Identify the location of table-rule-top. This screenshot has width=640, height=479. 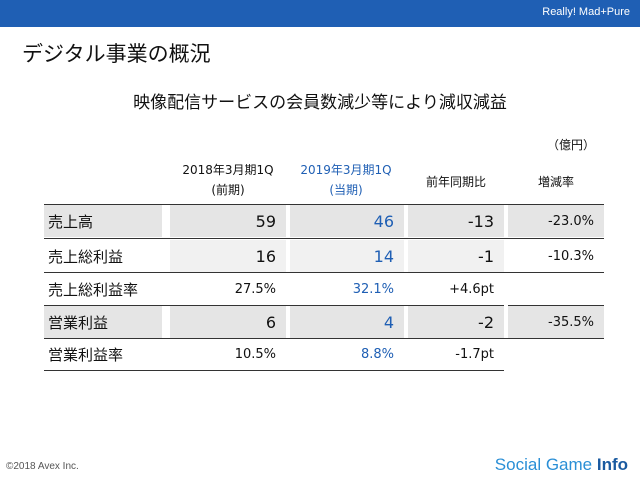
(324, 204).